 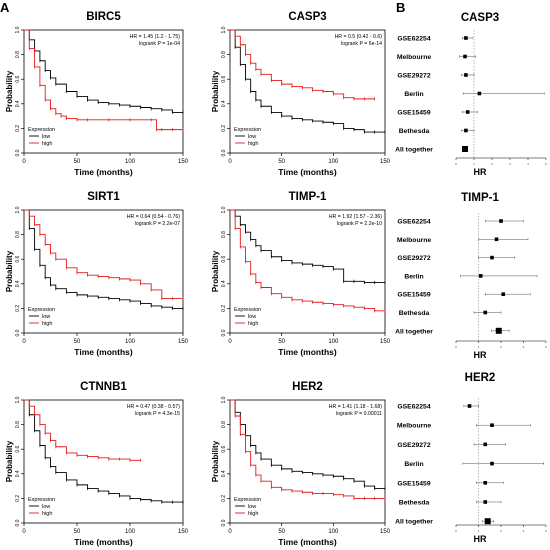 I want to click on stats-text: logrank P = 4.3e-15, so click(x=157, y=414).